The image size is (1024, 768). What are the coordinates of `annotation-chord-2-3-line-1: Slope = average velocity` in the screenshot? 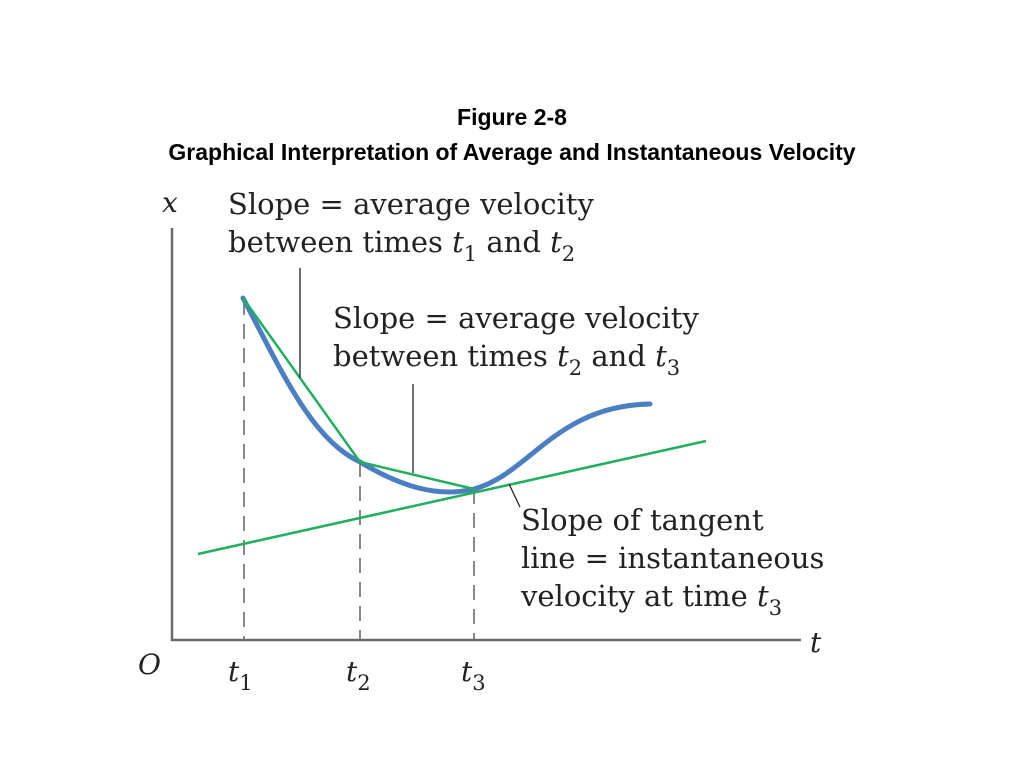 It's located at (516, 318).